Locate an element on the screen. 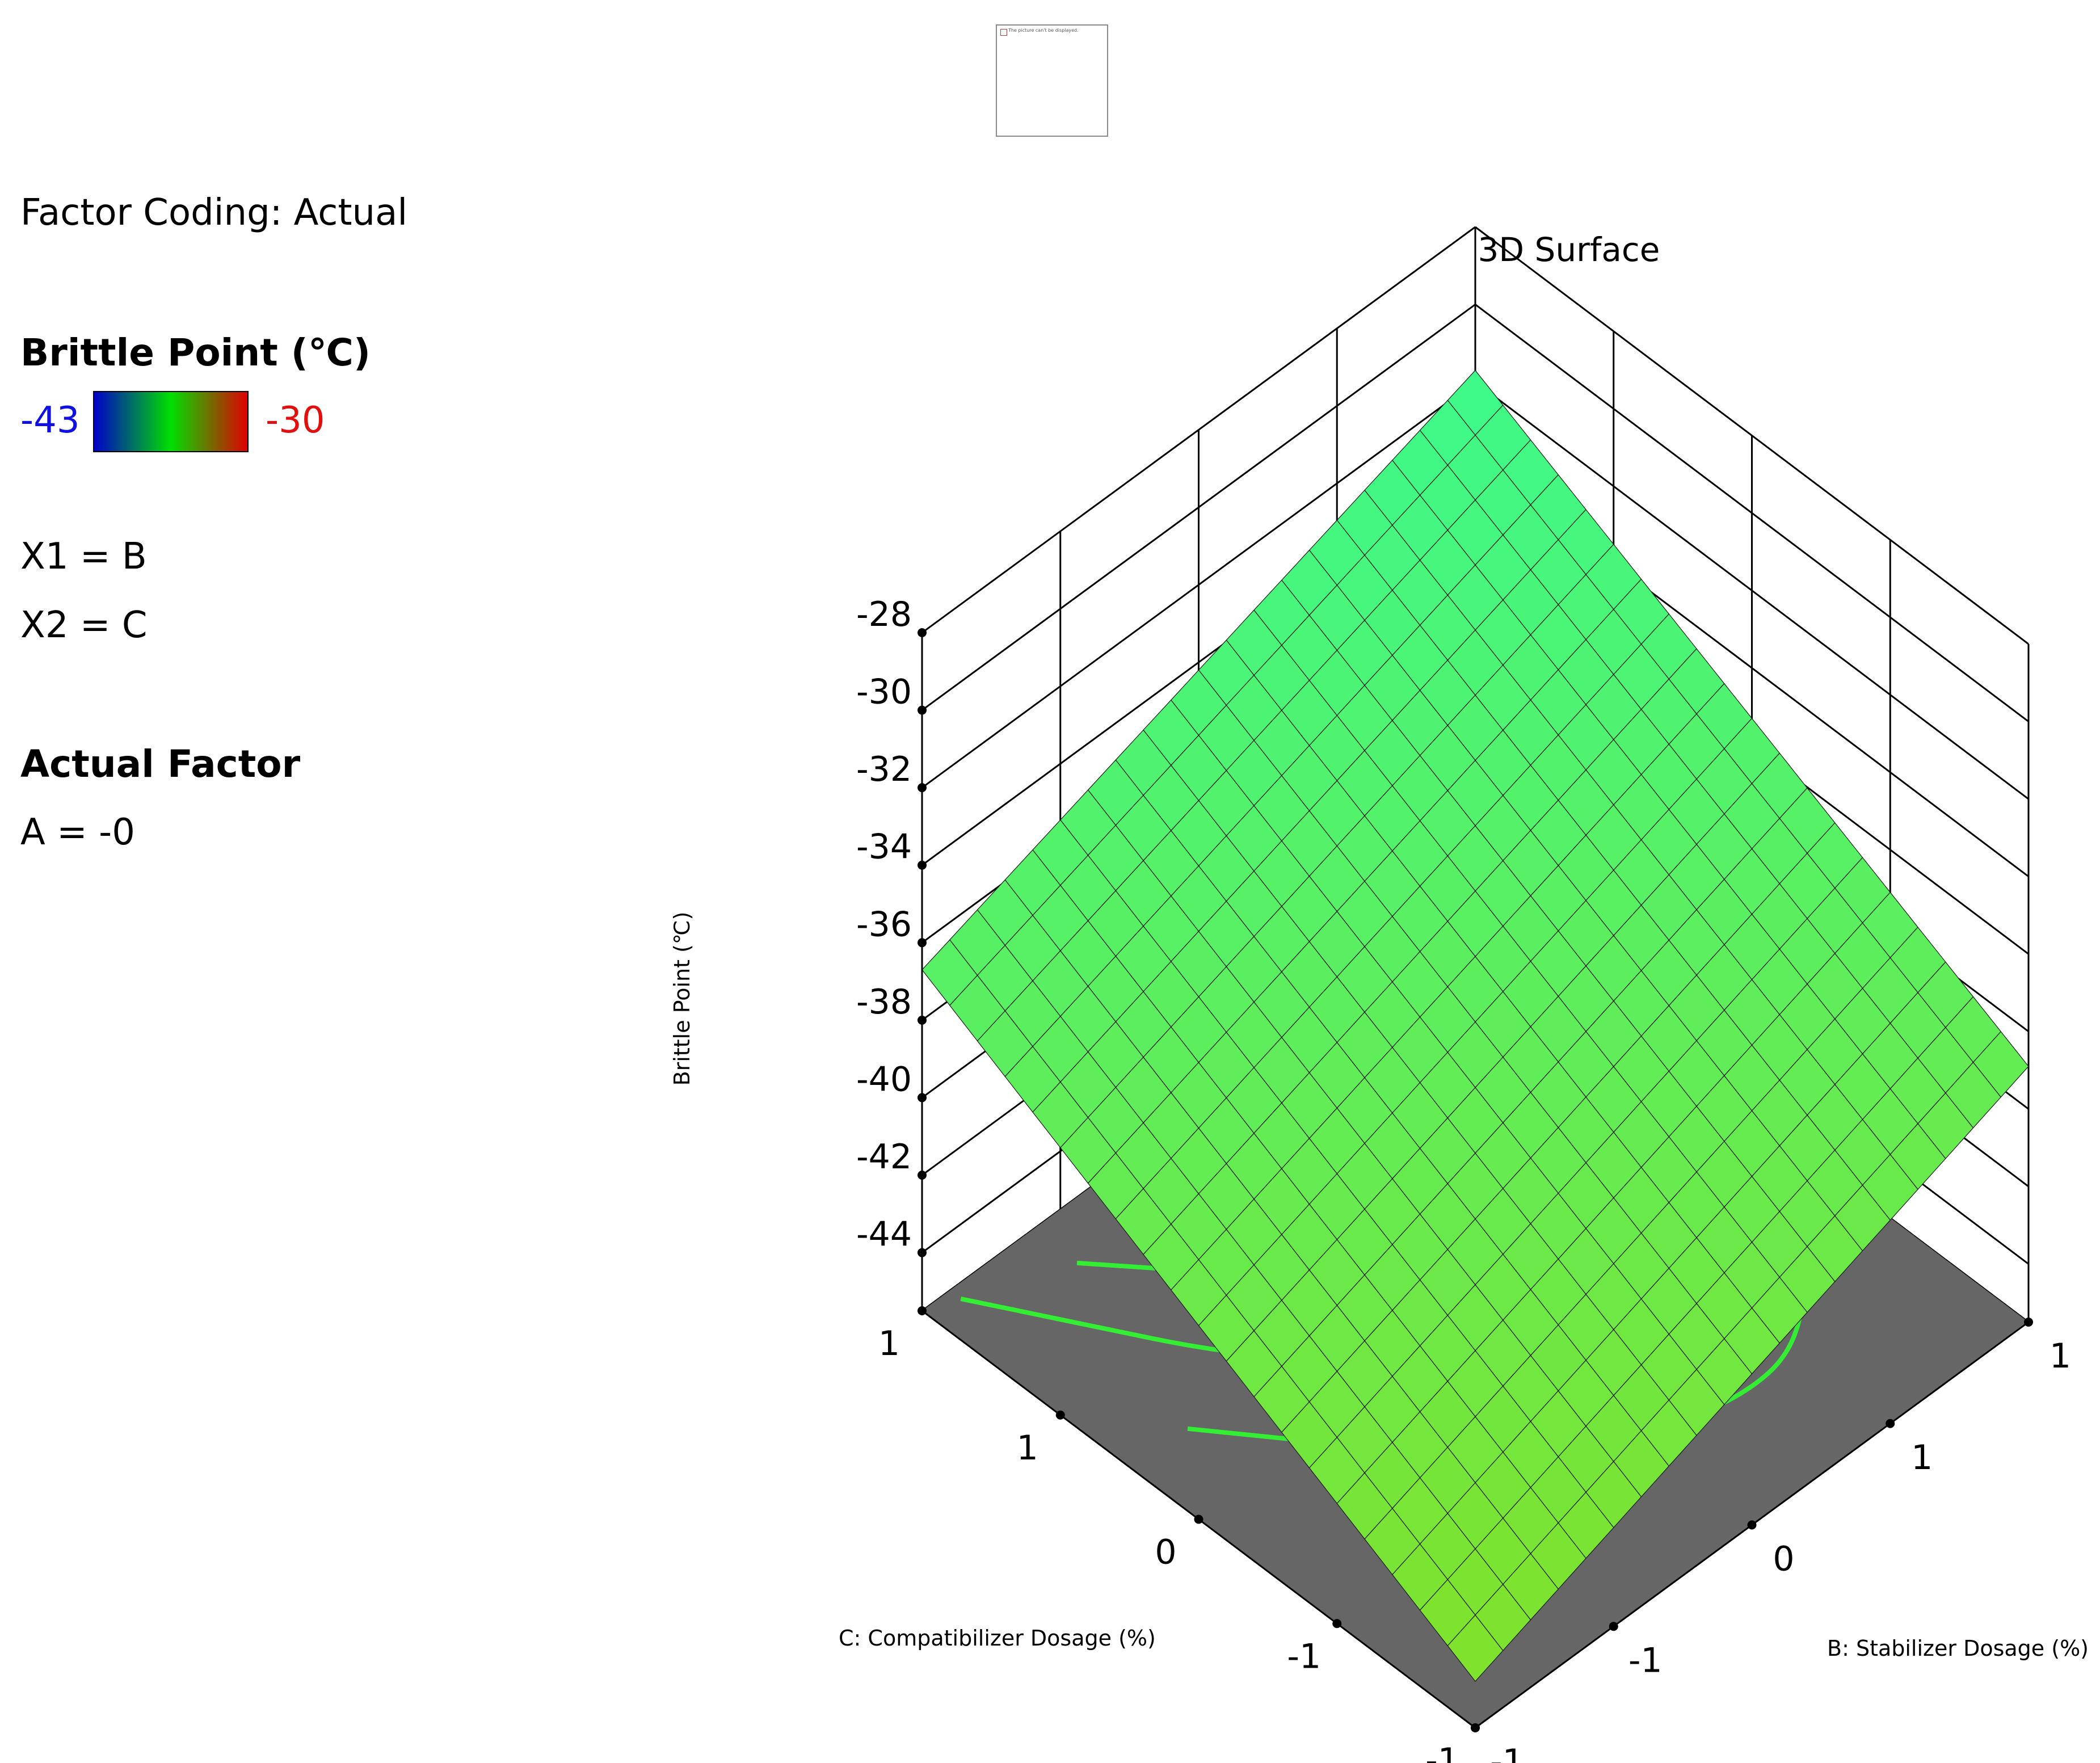  image-placeholder: The picture can't be displayed. is located at coordinates (1052, 80).